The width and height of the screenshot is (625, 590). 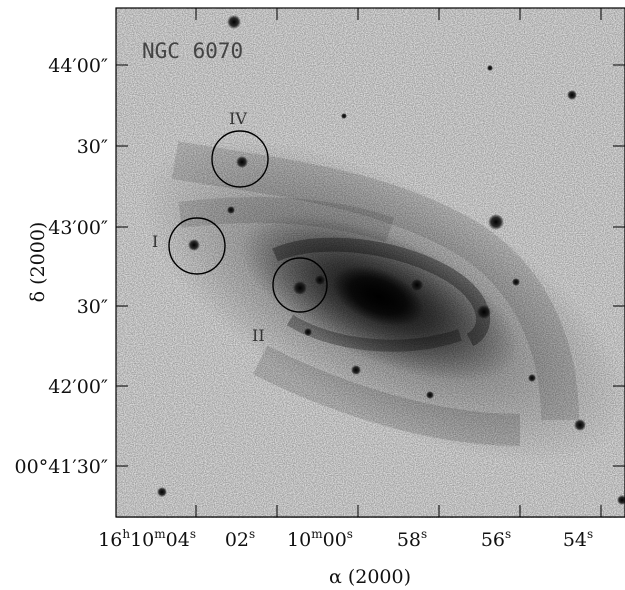 What do you see at coordinates (370, 577) in the screenshot?
I see `x-axis-title: α (2000)` at bounding box center [370, 577].